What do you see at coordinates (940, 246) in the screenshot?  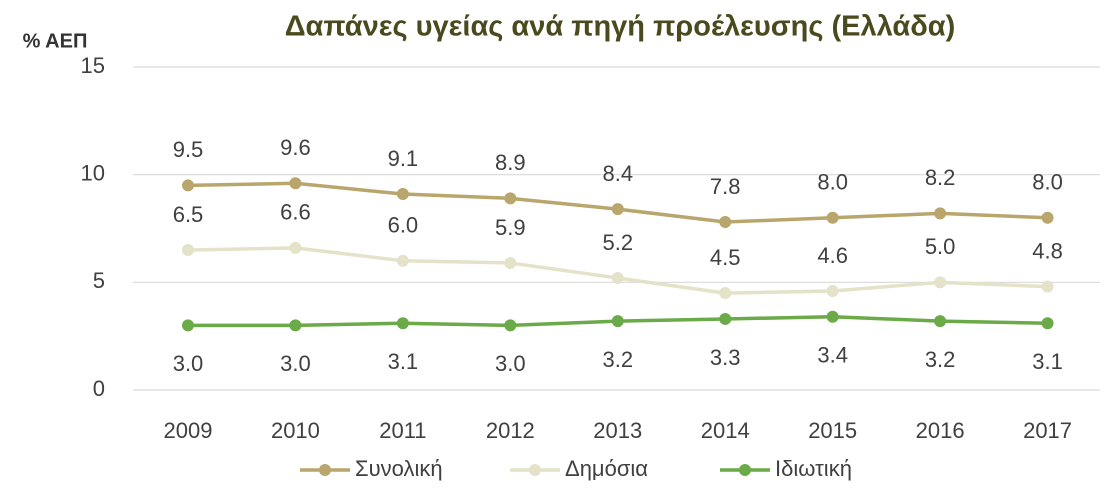 I see `data-label: 5.0` at bounding box center [940, 246].